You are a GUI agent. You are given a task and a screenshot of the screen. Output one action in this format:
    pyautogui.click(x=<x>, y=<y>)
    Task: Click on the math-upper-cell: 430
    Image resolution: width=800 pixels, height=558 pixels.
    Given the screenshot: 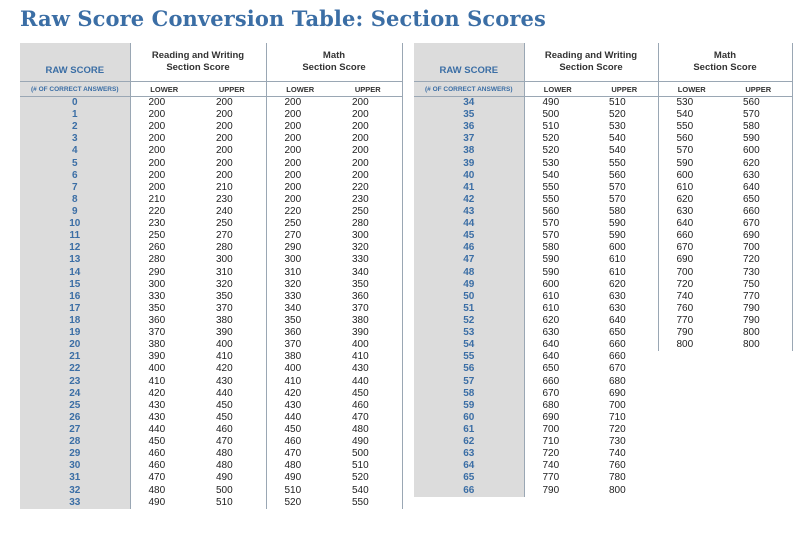 What is the action you would take?
    pyautogui.click(x=368, y=369)
    